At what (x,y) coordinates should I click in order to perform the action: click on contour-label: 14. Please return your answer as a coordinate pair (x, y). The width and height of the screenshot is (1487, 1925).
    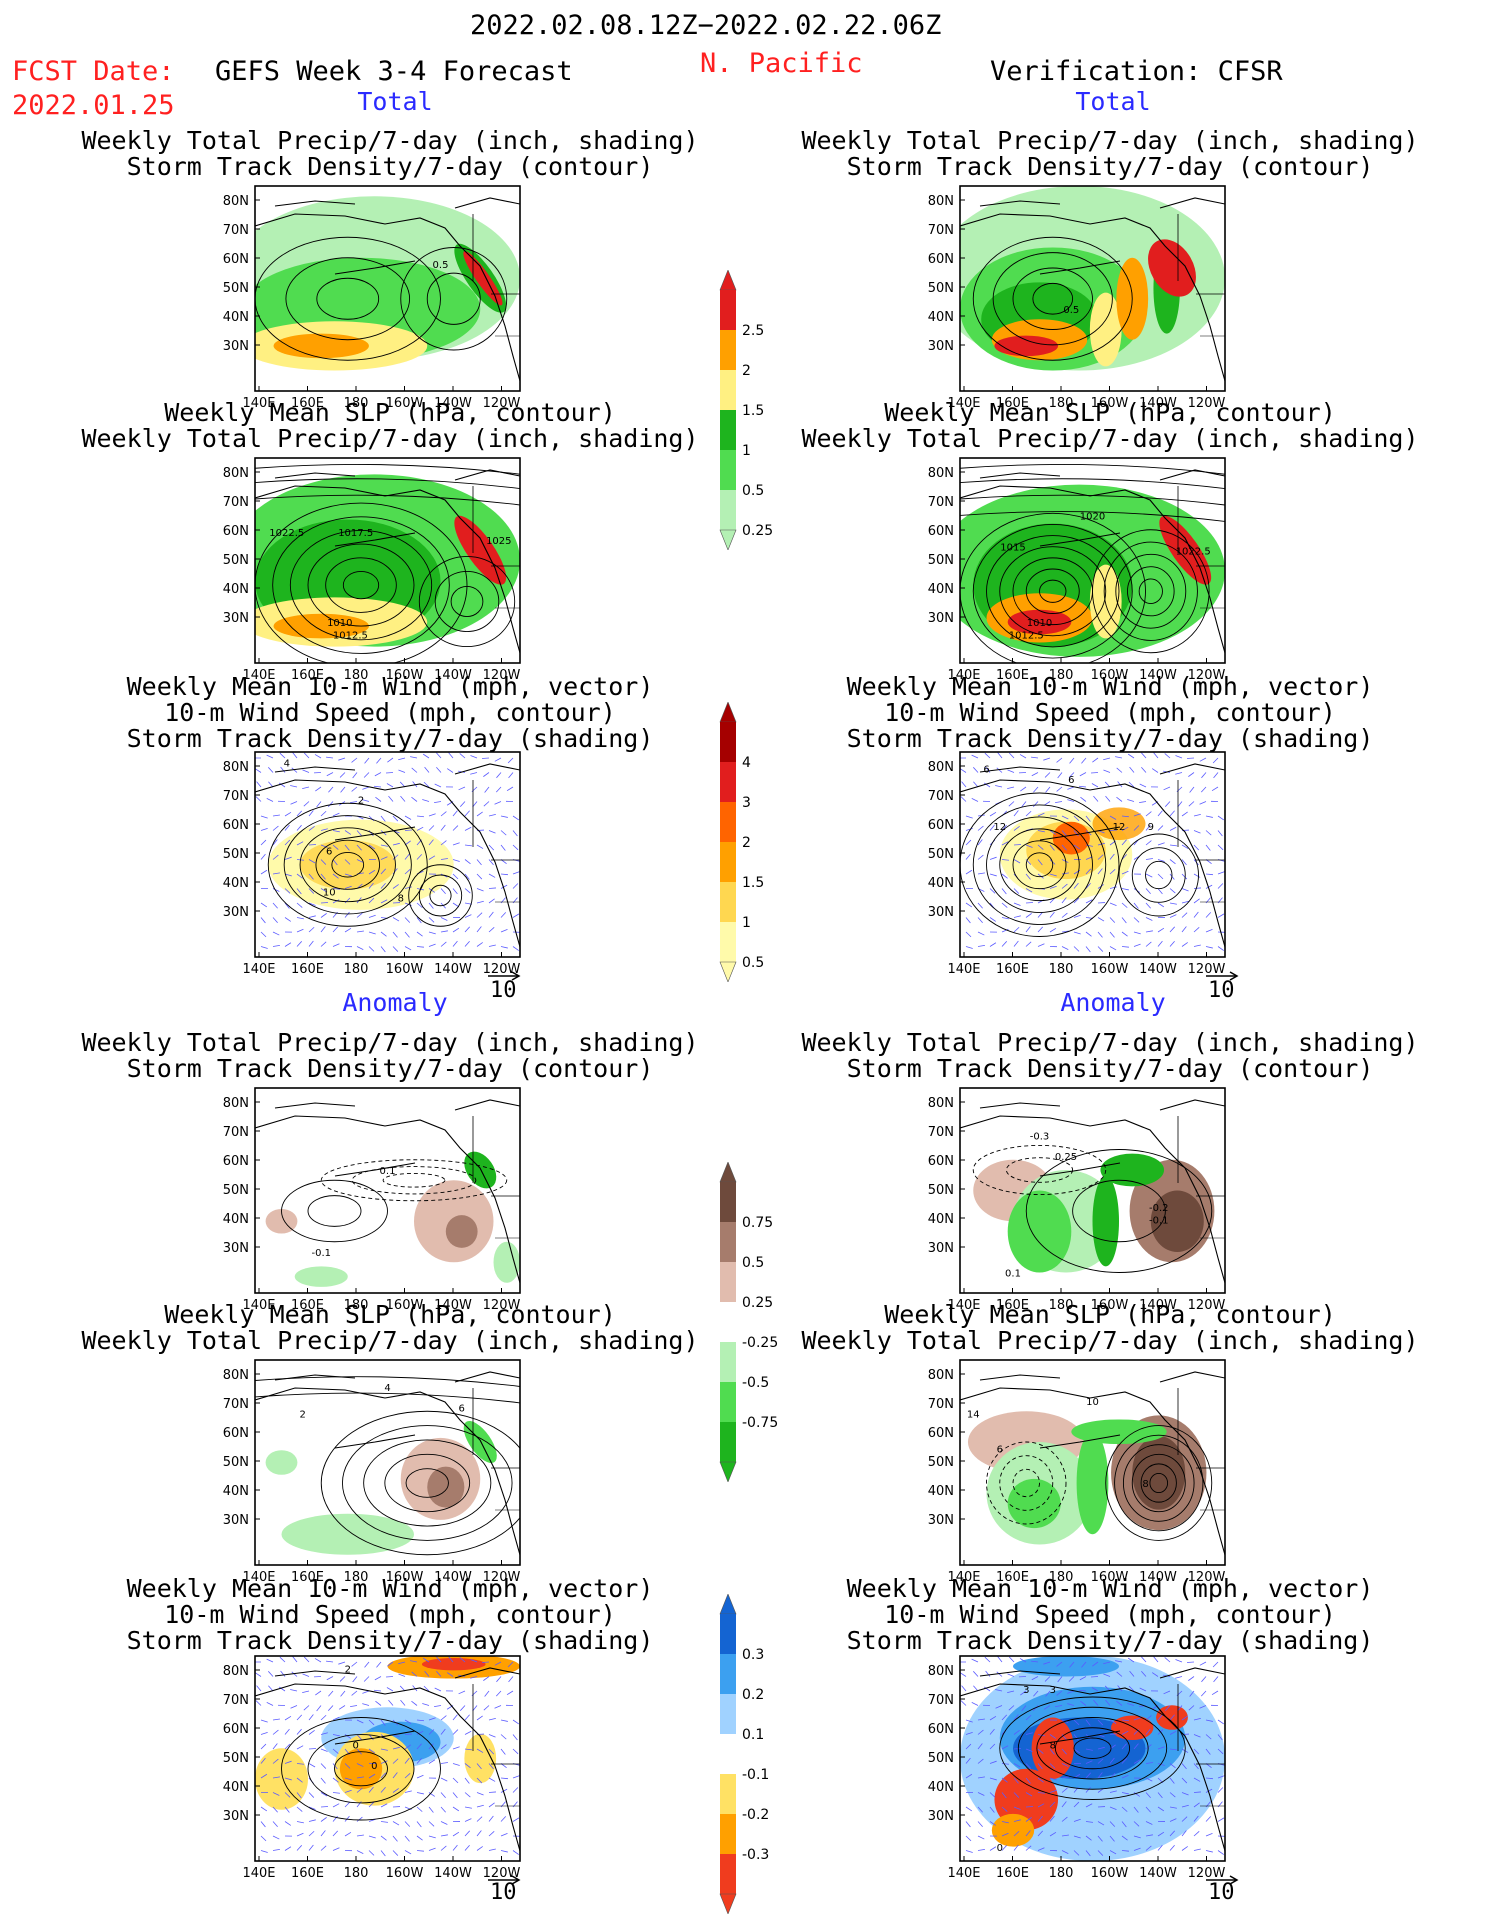
    Looking at the image, I should click on (973, 1414).